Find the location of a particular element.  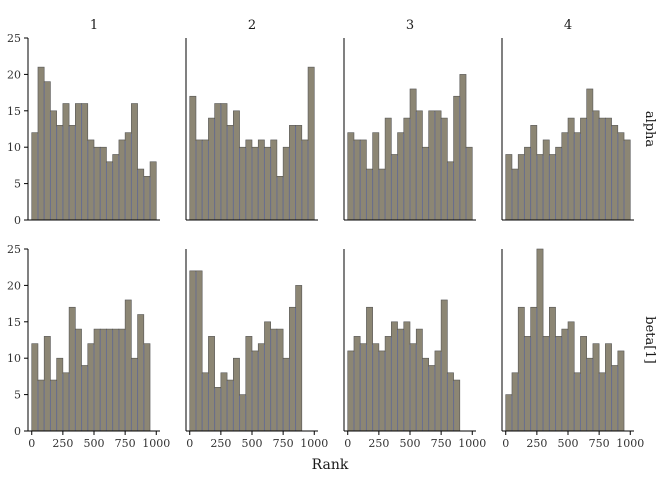

x-tick-label: 500 is located at coordinates (568, 443).